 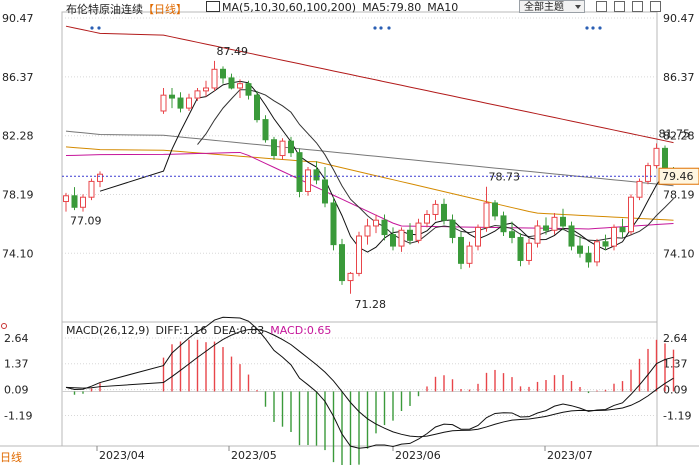 What do you see at coordinates (601, 6) in the screenshot?
I see `window-split-button` at bounding box center [601, 6].